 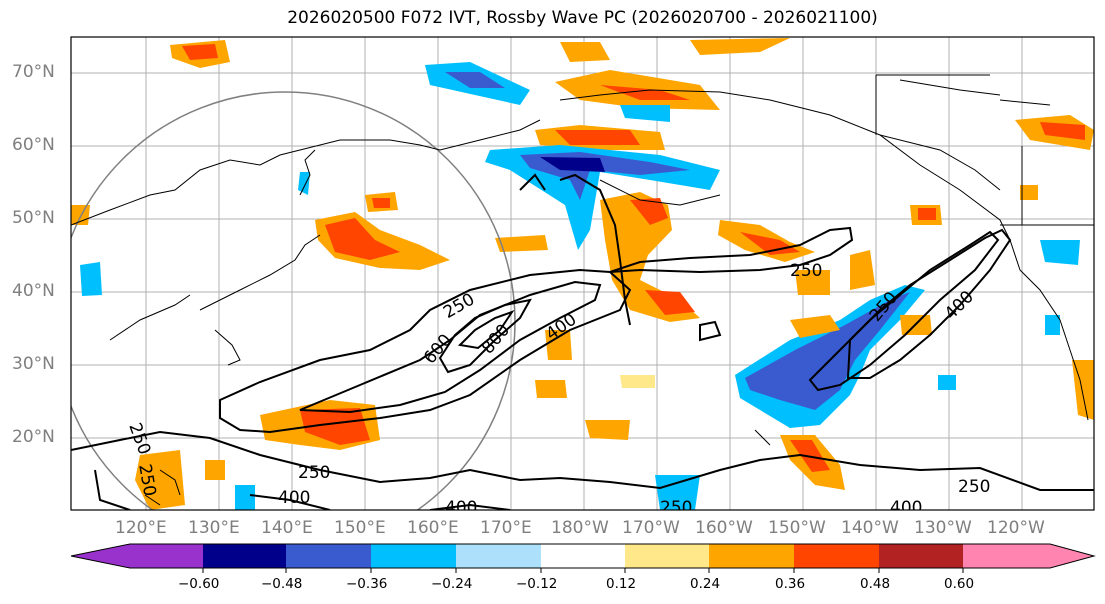 I want to click on lat-label: 40°N, so click(x=33, y=291).